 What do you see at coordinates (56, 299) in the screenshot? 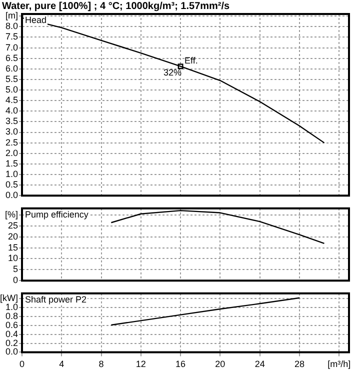
I see `chart-title: Shaft power P2` at bounding box center [56, 299].